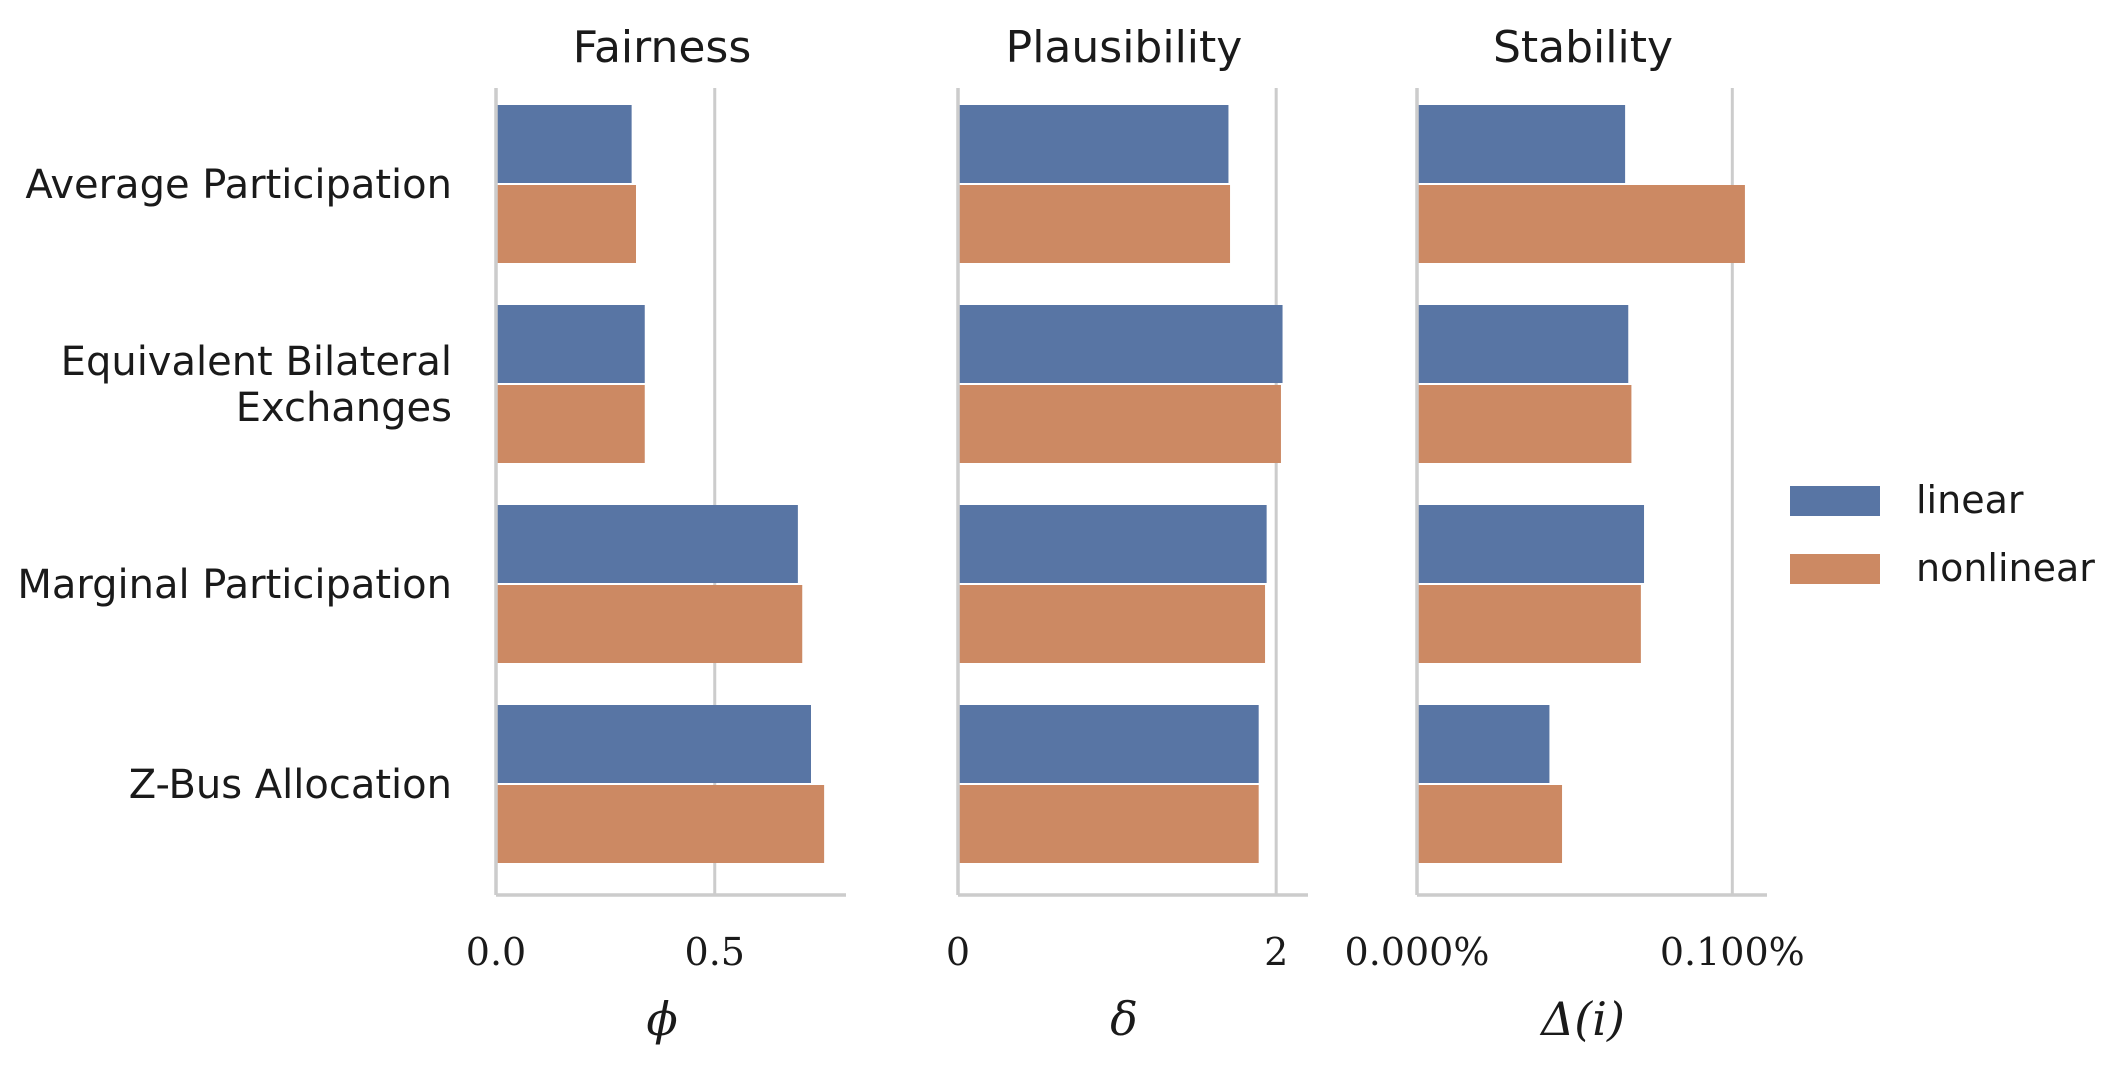  What do you see at coordinates (2005, 568) in the screenshot?
I see `legend-label-nonlinear: nonlinear` at bounding box center [2005, 568].